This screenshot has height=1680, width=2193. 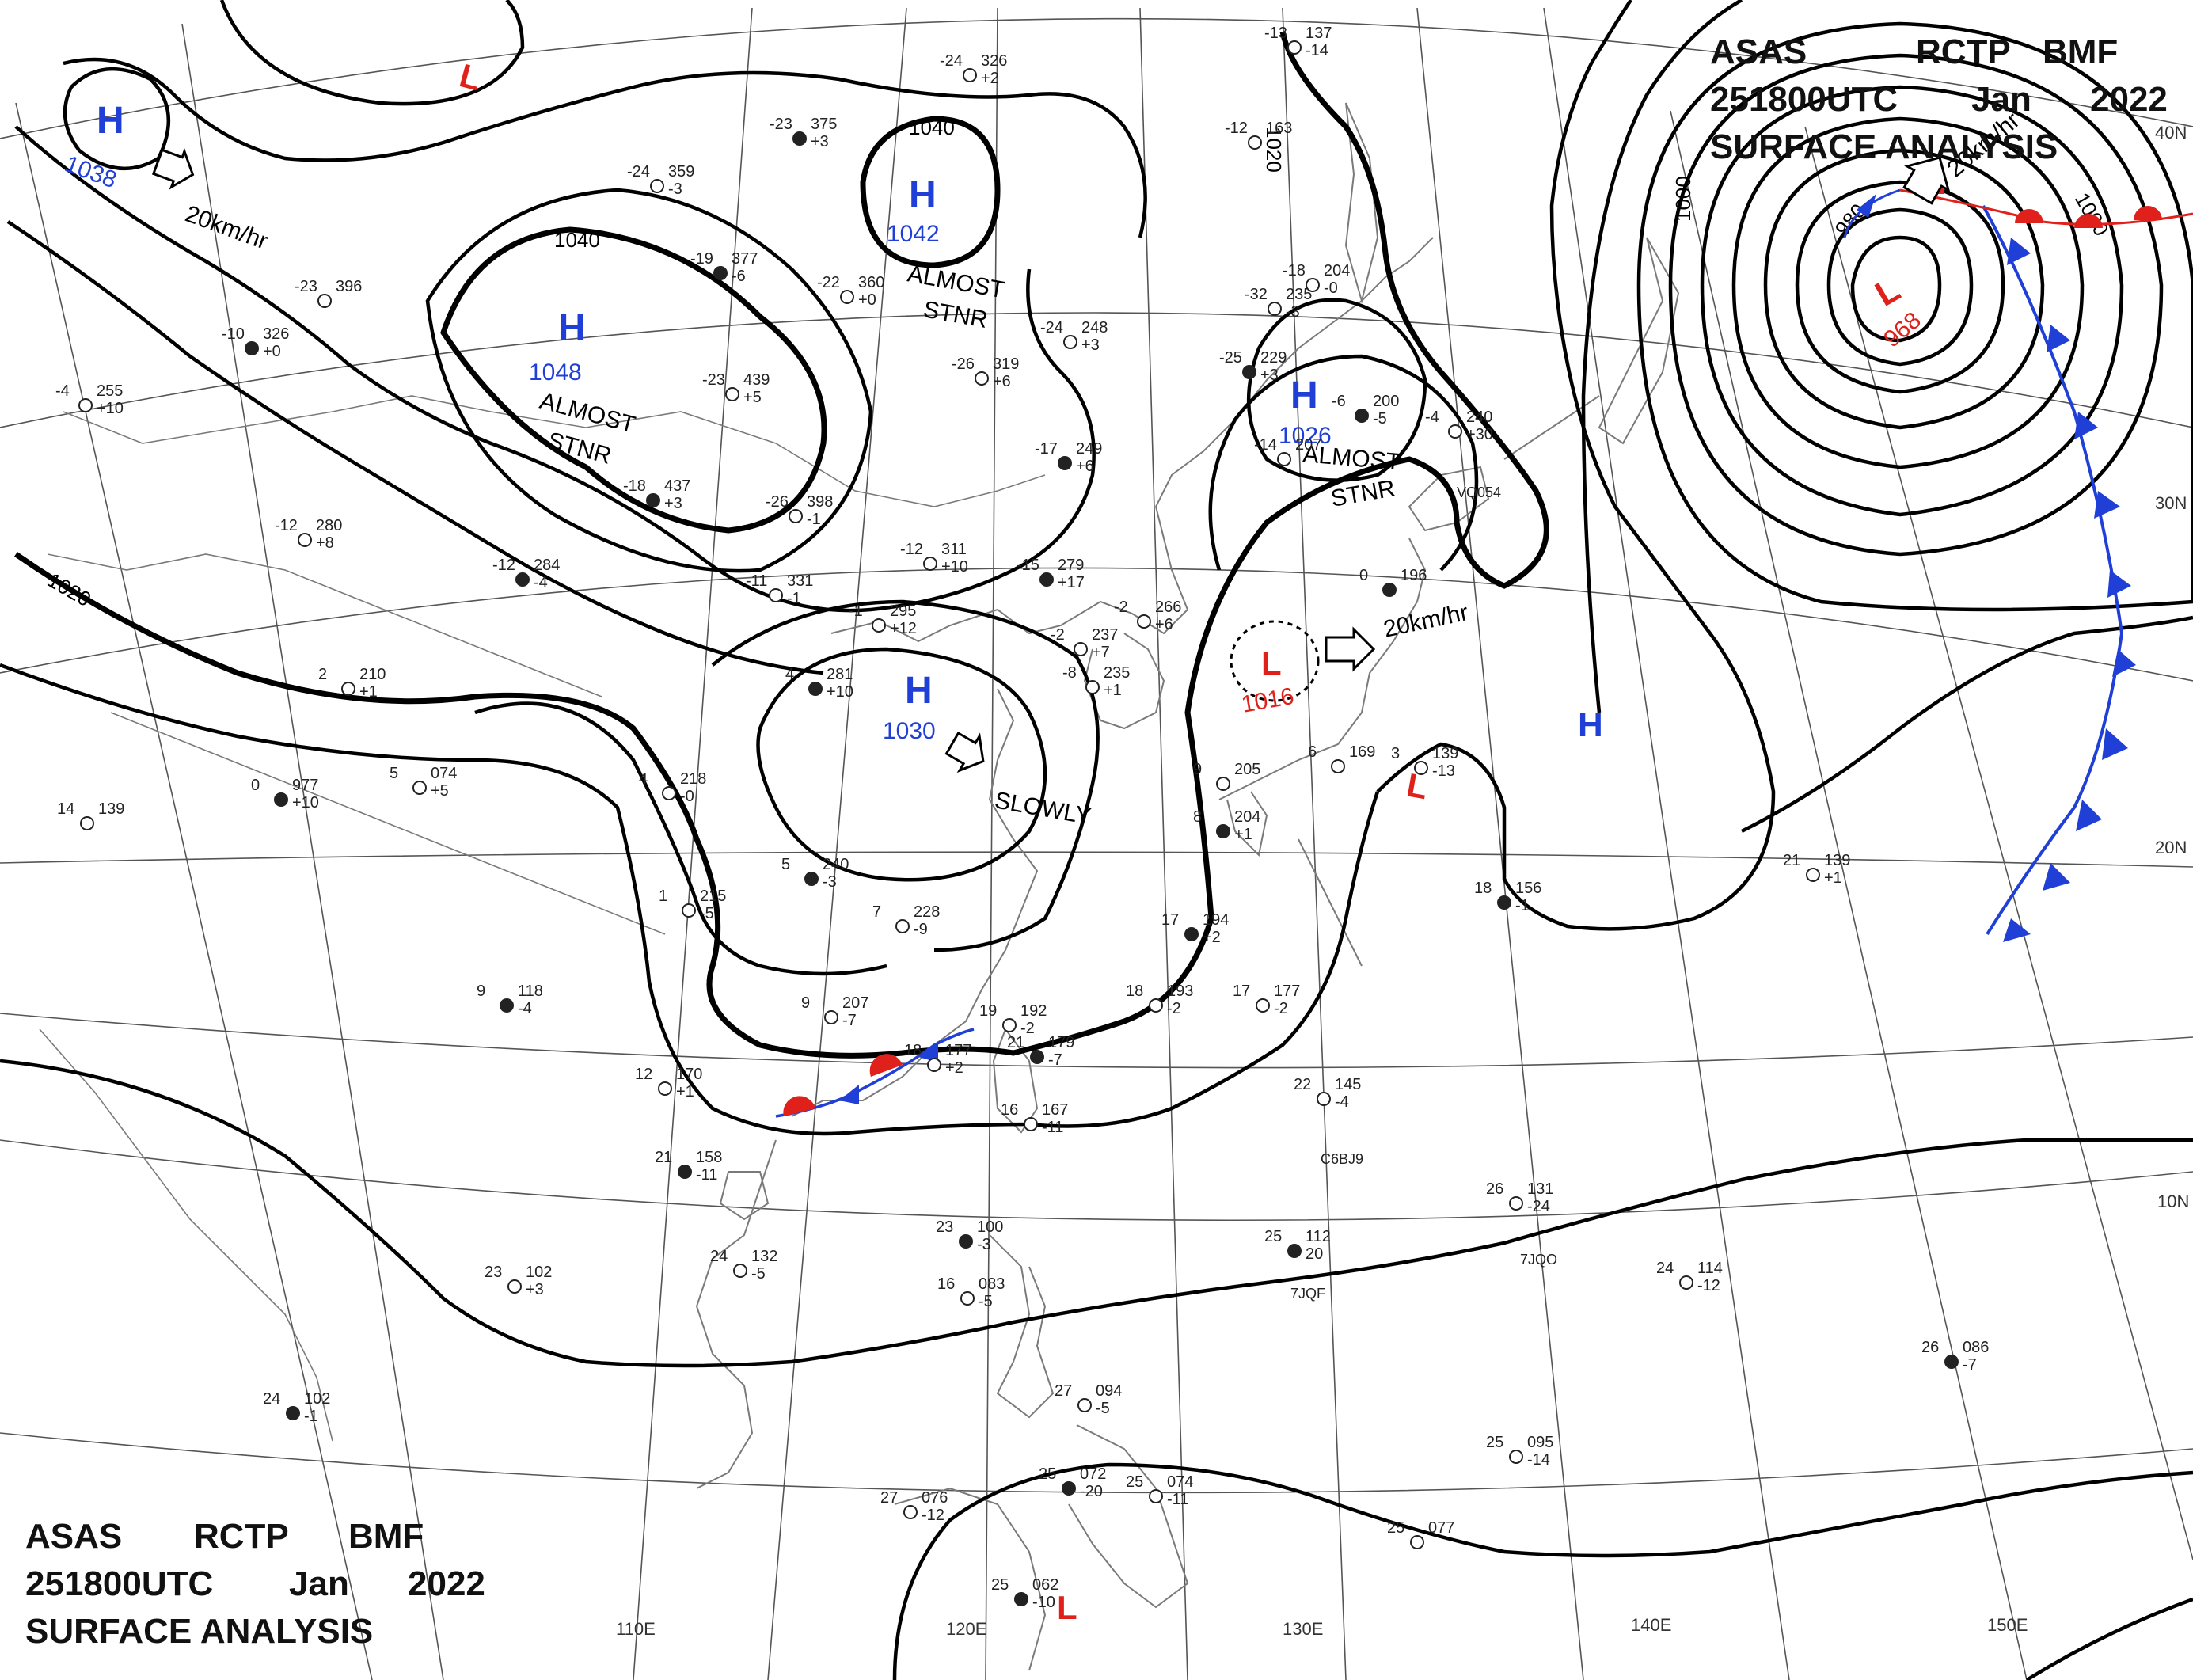 I want to click on station-pressure: 331, so click(x=800, y=581).